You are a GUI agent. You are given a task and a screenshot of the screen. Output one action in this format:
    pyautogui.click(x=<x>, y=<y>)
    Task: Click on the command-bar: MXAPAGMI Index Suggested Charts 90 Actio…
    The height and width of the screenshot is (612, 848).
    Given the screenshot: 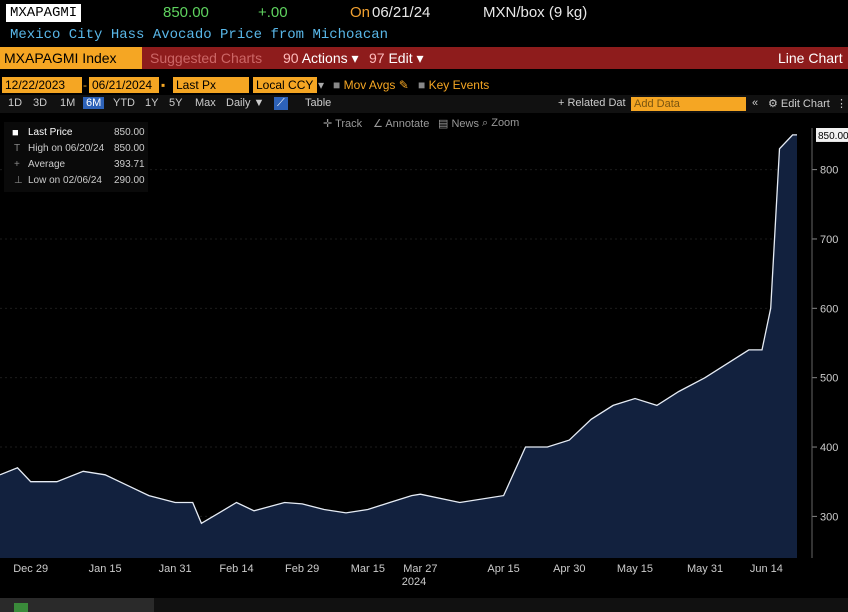 What is the action you would take?
    pyautogui.click(x=424, y=58)
    